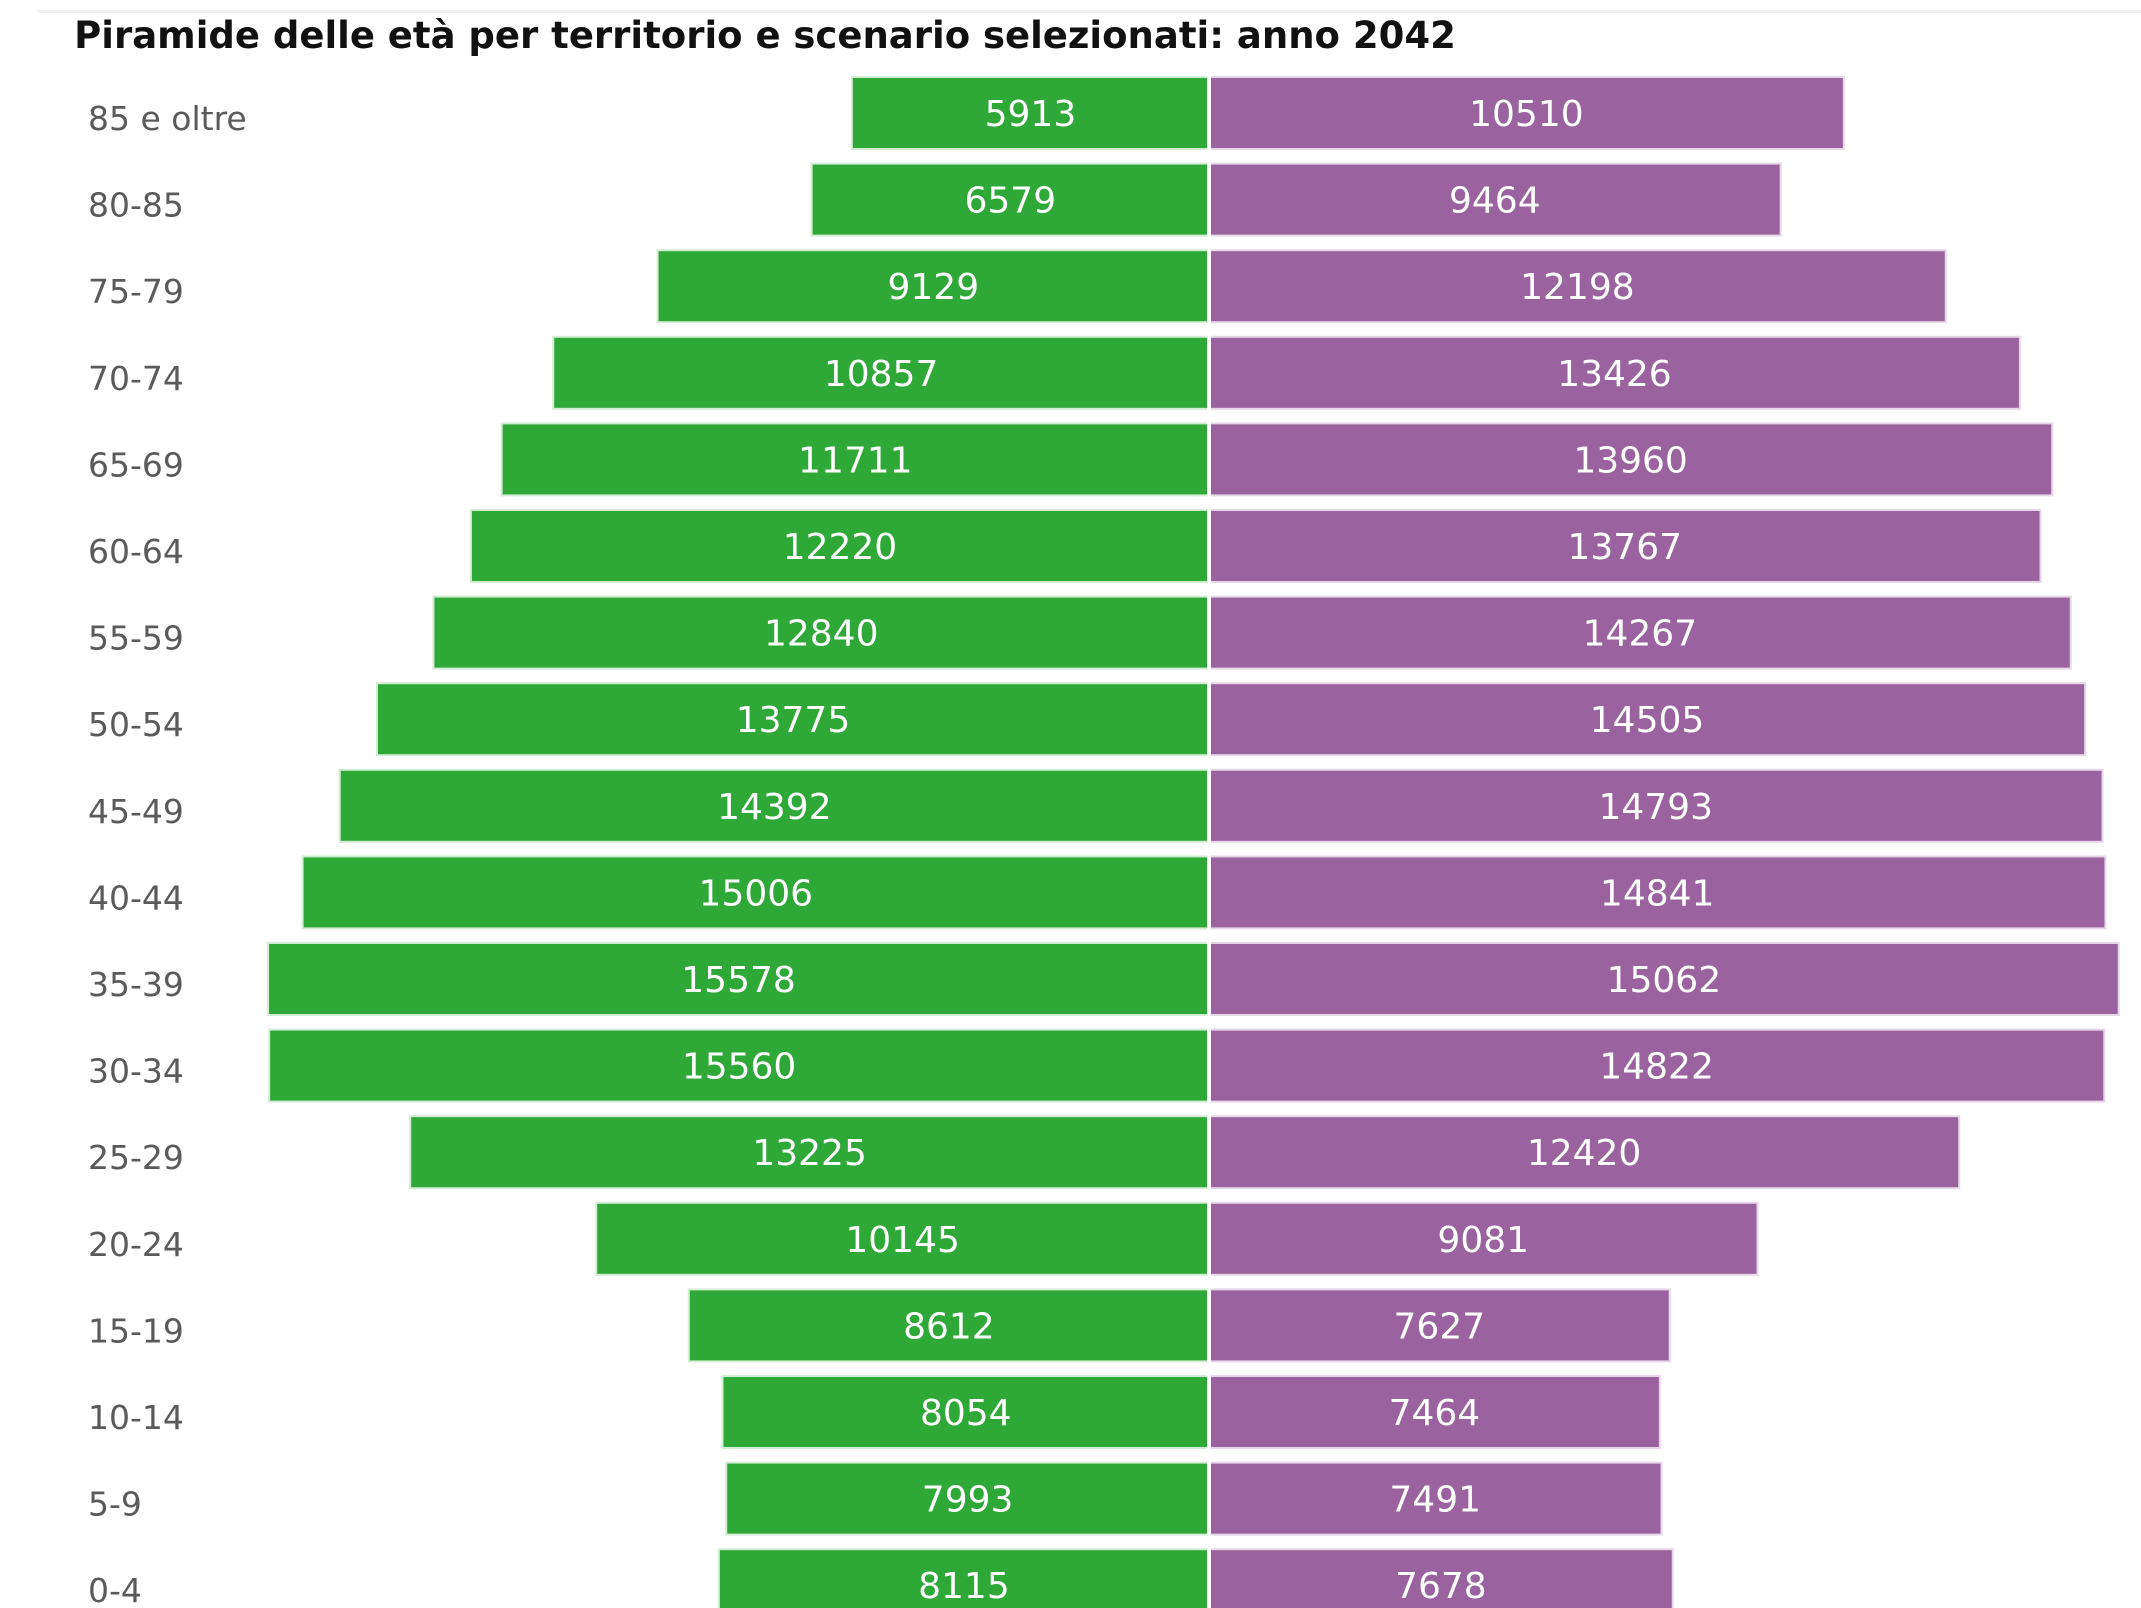 This screenshot has height=1608, width=2141. What do you see at coordinates (136, 897) in the screenshot?
I see `age-label: 40-44` at bounding box center [136, 897].